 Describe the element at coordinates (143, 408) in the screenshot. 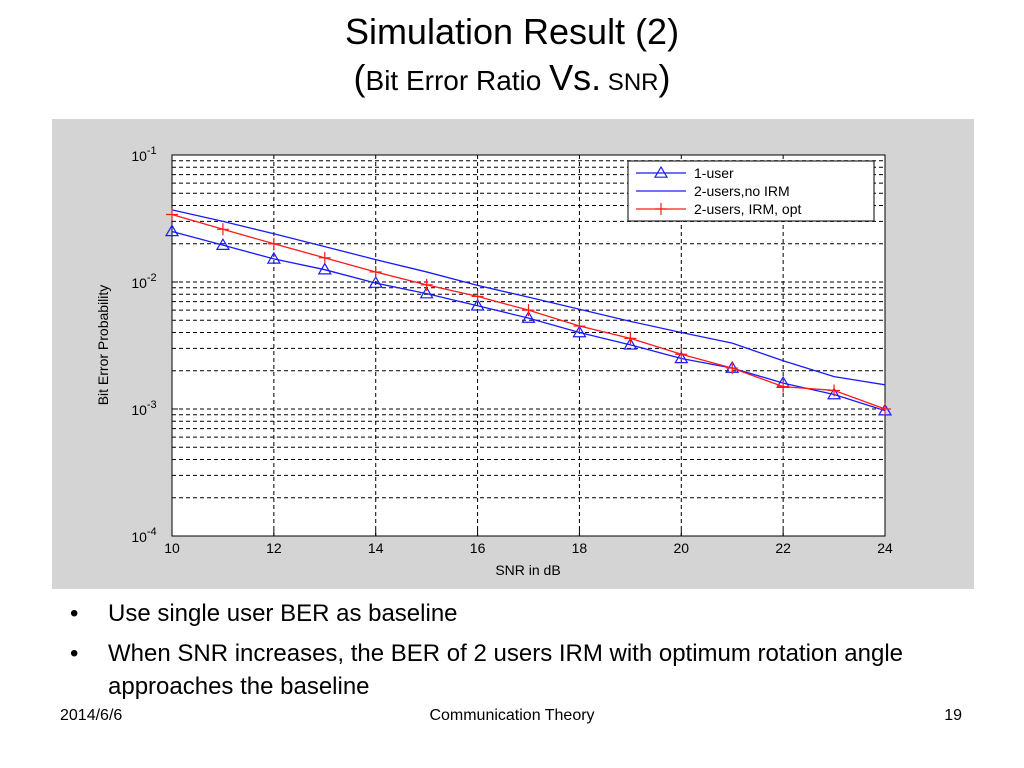

I see `y-tick-label: 10⁻³` at that location.